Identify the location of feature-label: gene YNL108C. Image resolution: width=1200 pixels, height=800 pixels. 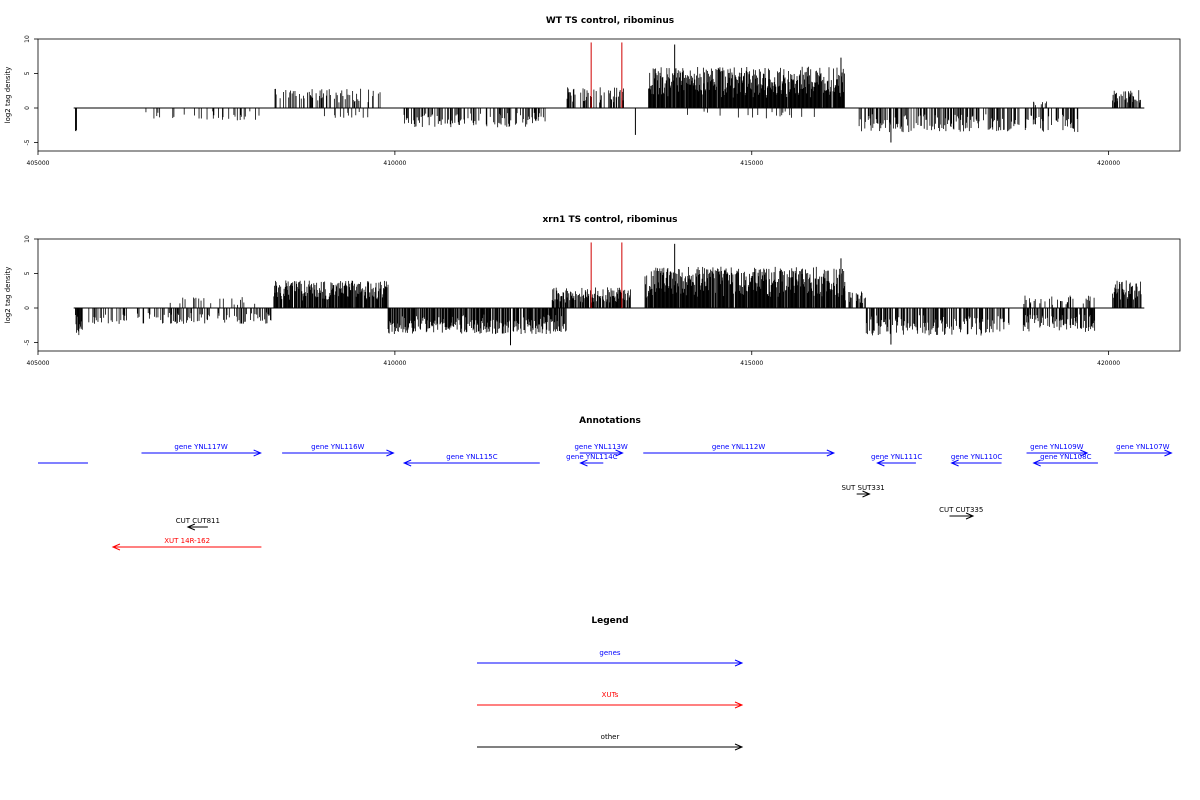
(1065, 457).